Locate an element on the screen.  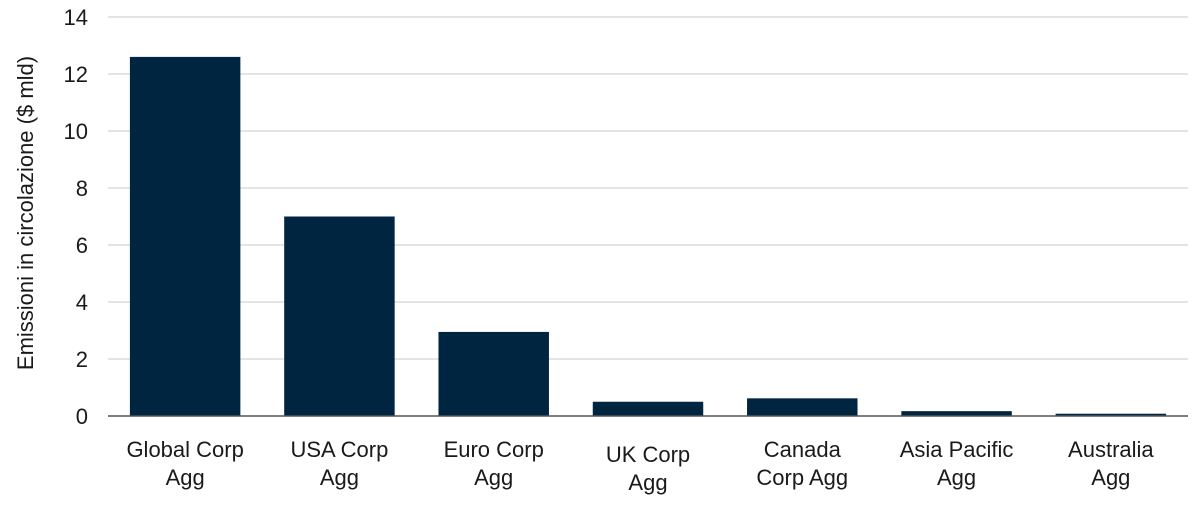
x-category-label: Global Corp Agg is located at coordinates (184, 463).